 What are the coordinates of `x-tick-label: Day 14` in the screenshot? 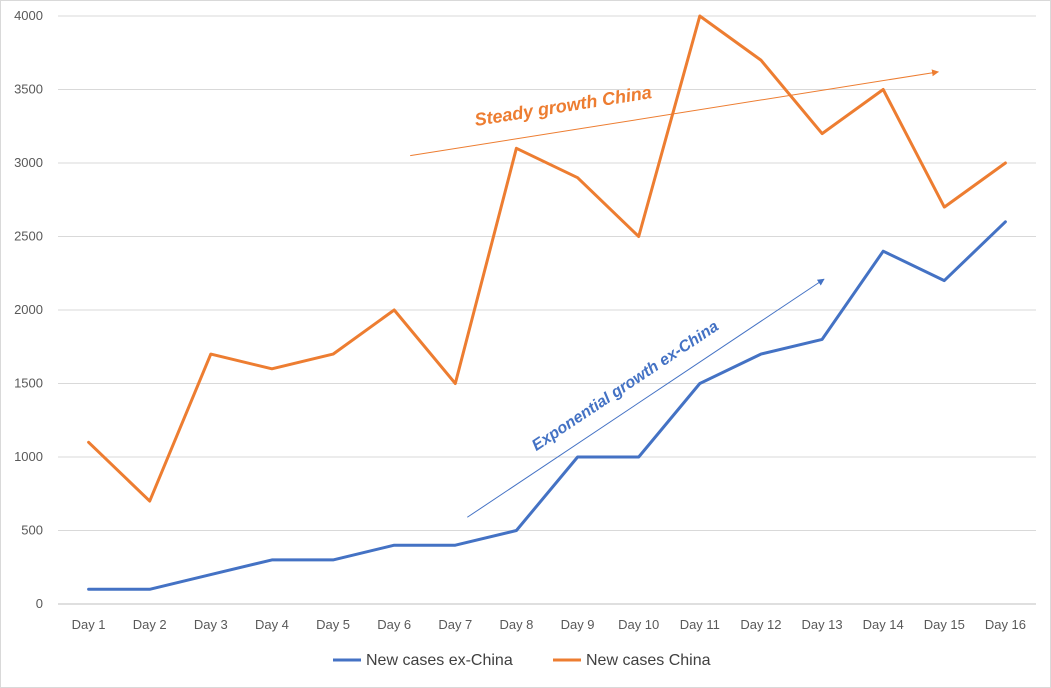 It's located at (883, 624).